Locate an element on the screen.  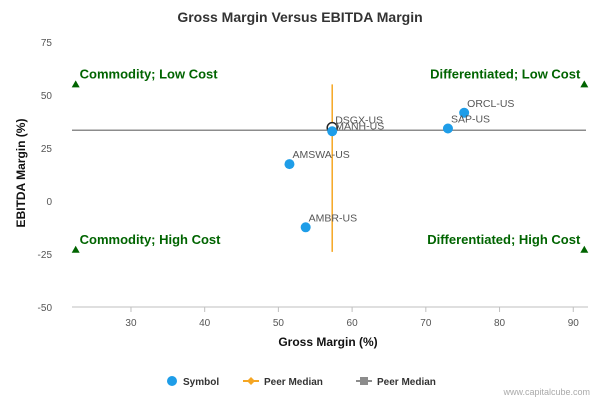
data-point-label: AMSWA-US is located at coordinates (320, 155).